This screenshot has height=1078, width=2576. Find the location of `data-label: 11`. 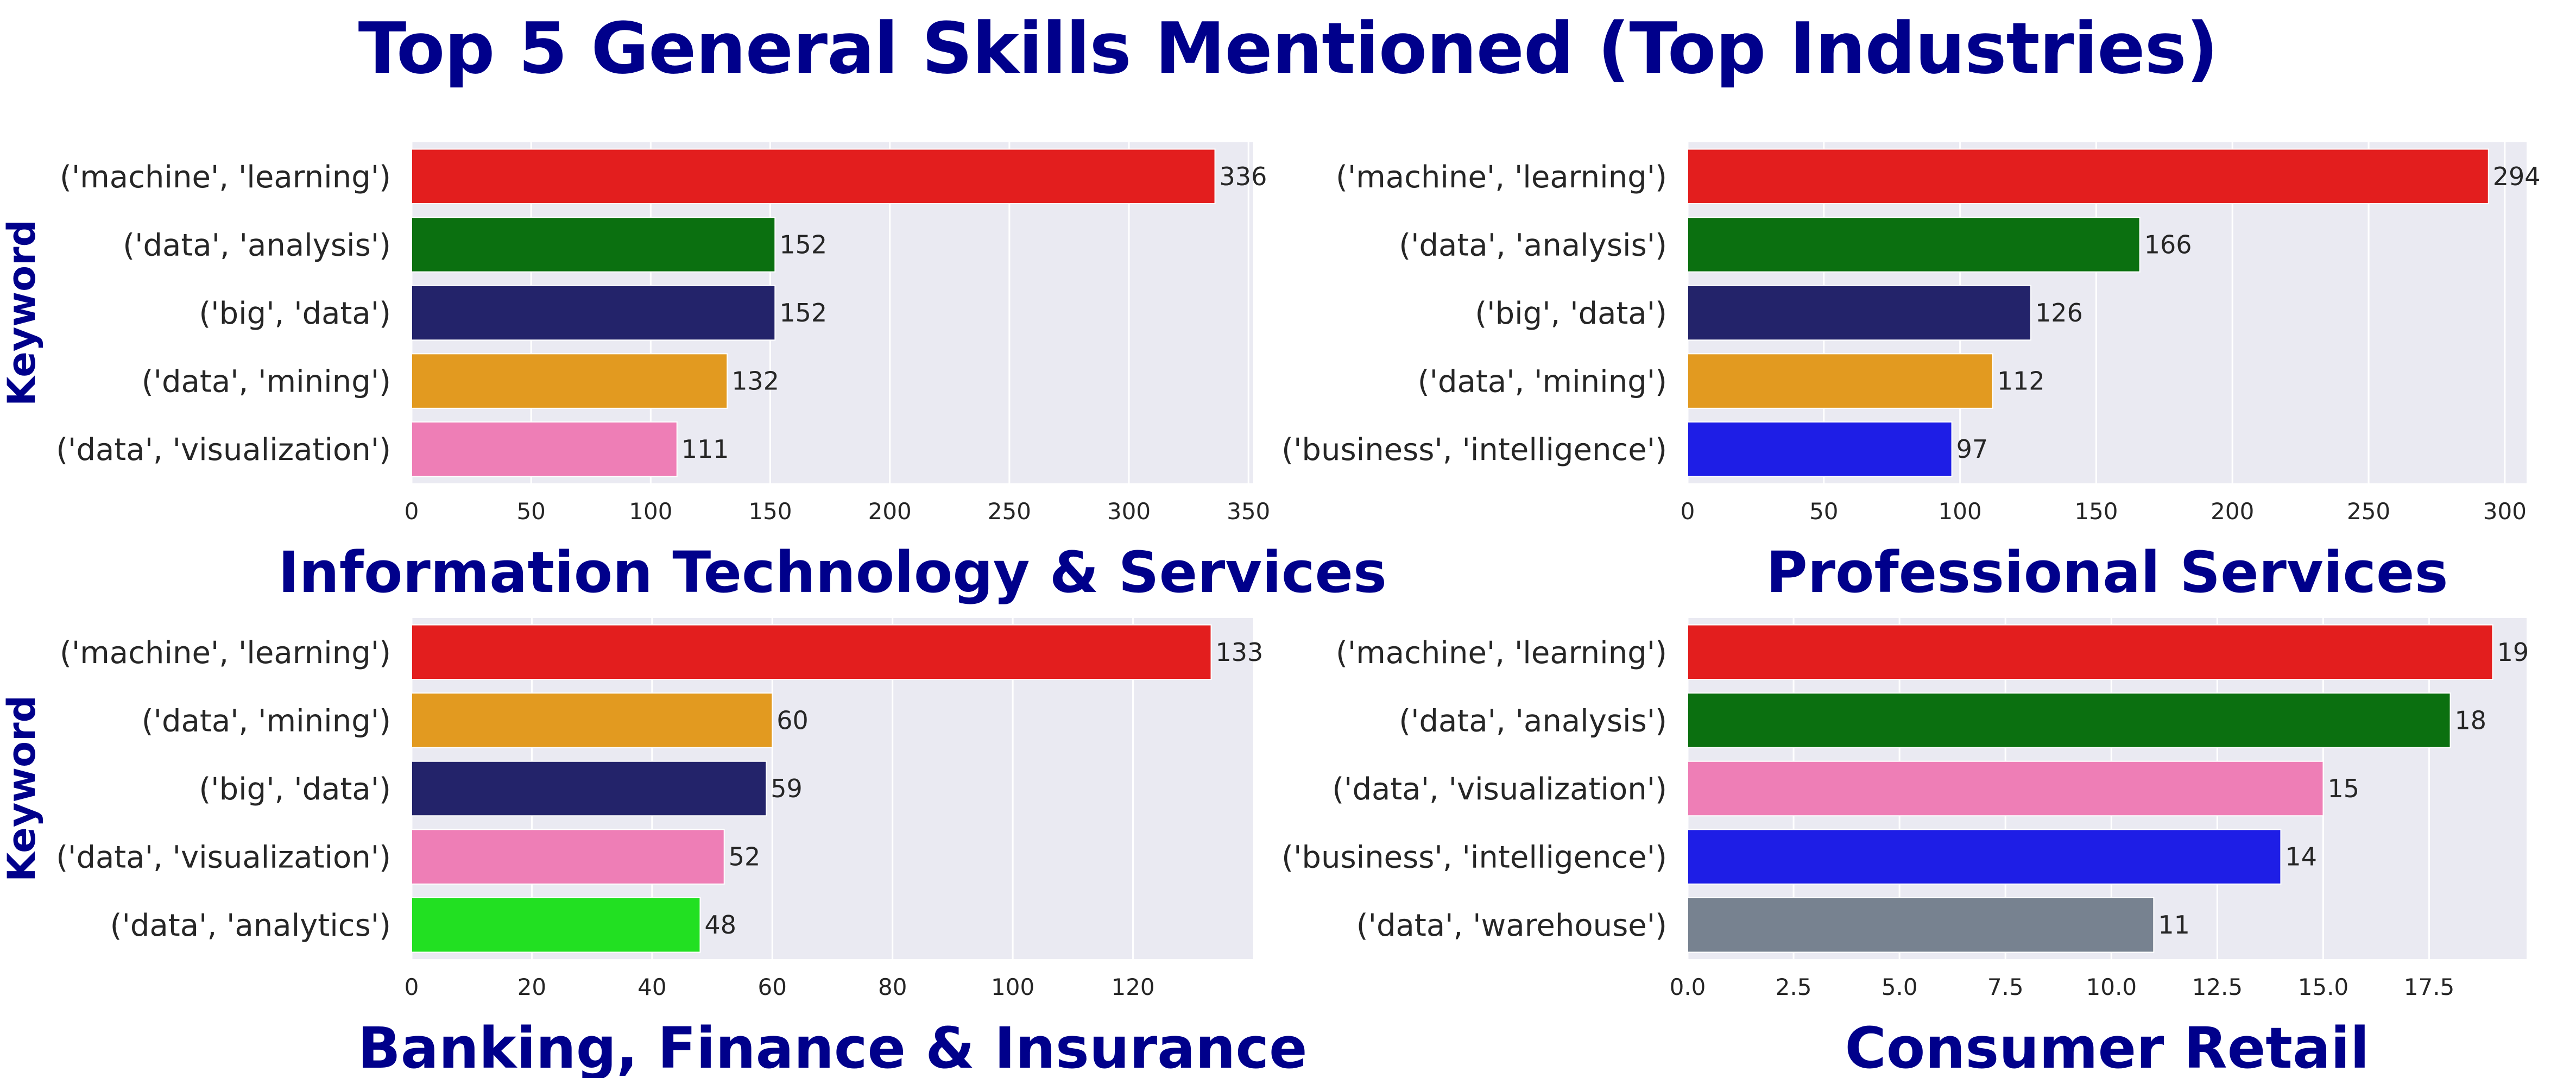

data-label: 11 is located at coordinates (2174, 925).